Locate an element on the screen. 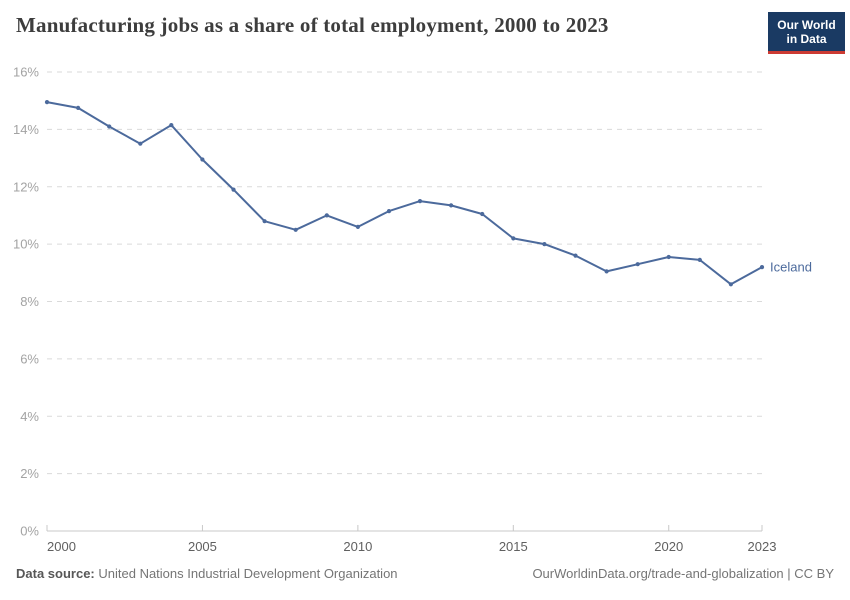  x-tick-label: 2023 is located at coordinates (762, 546).